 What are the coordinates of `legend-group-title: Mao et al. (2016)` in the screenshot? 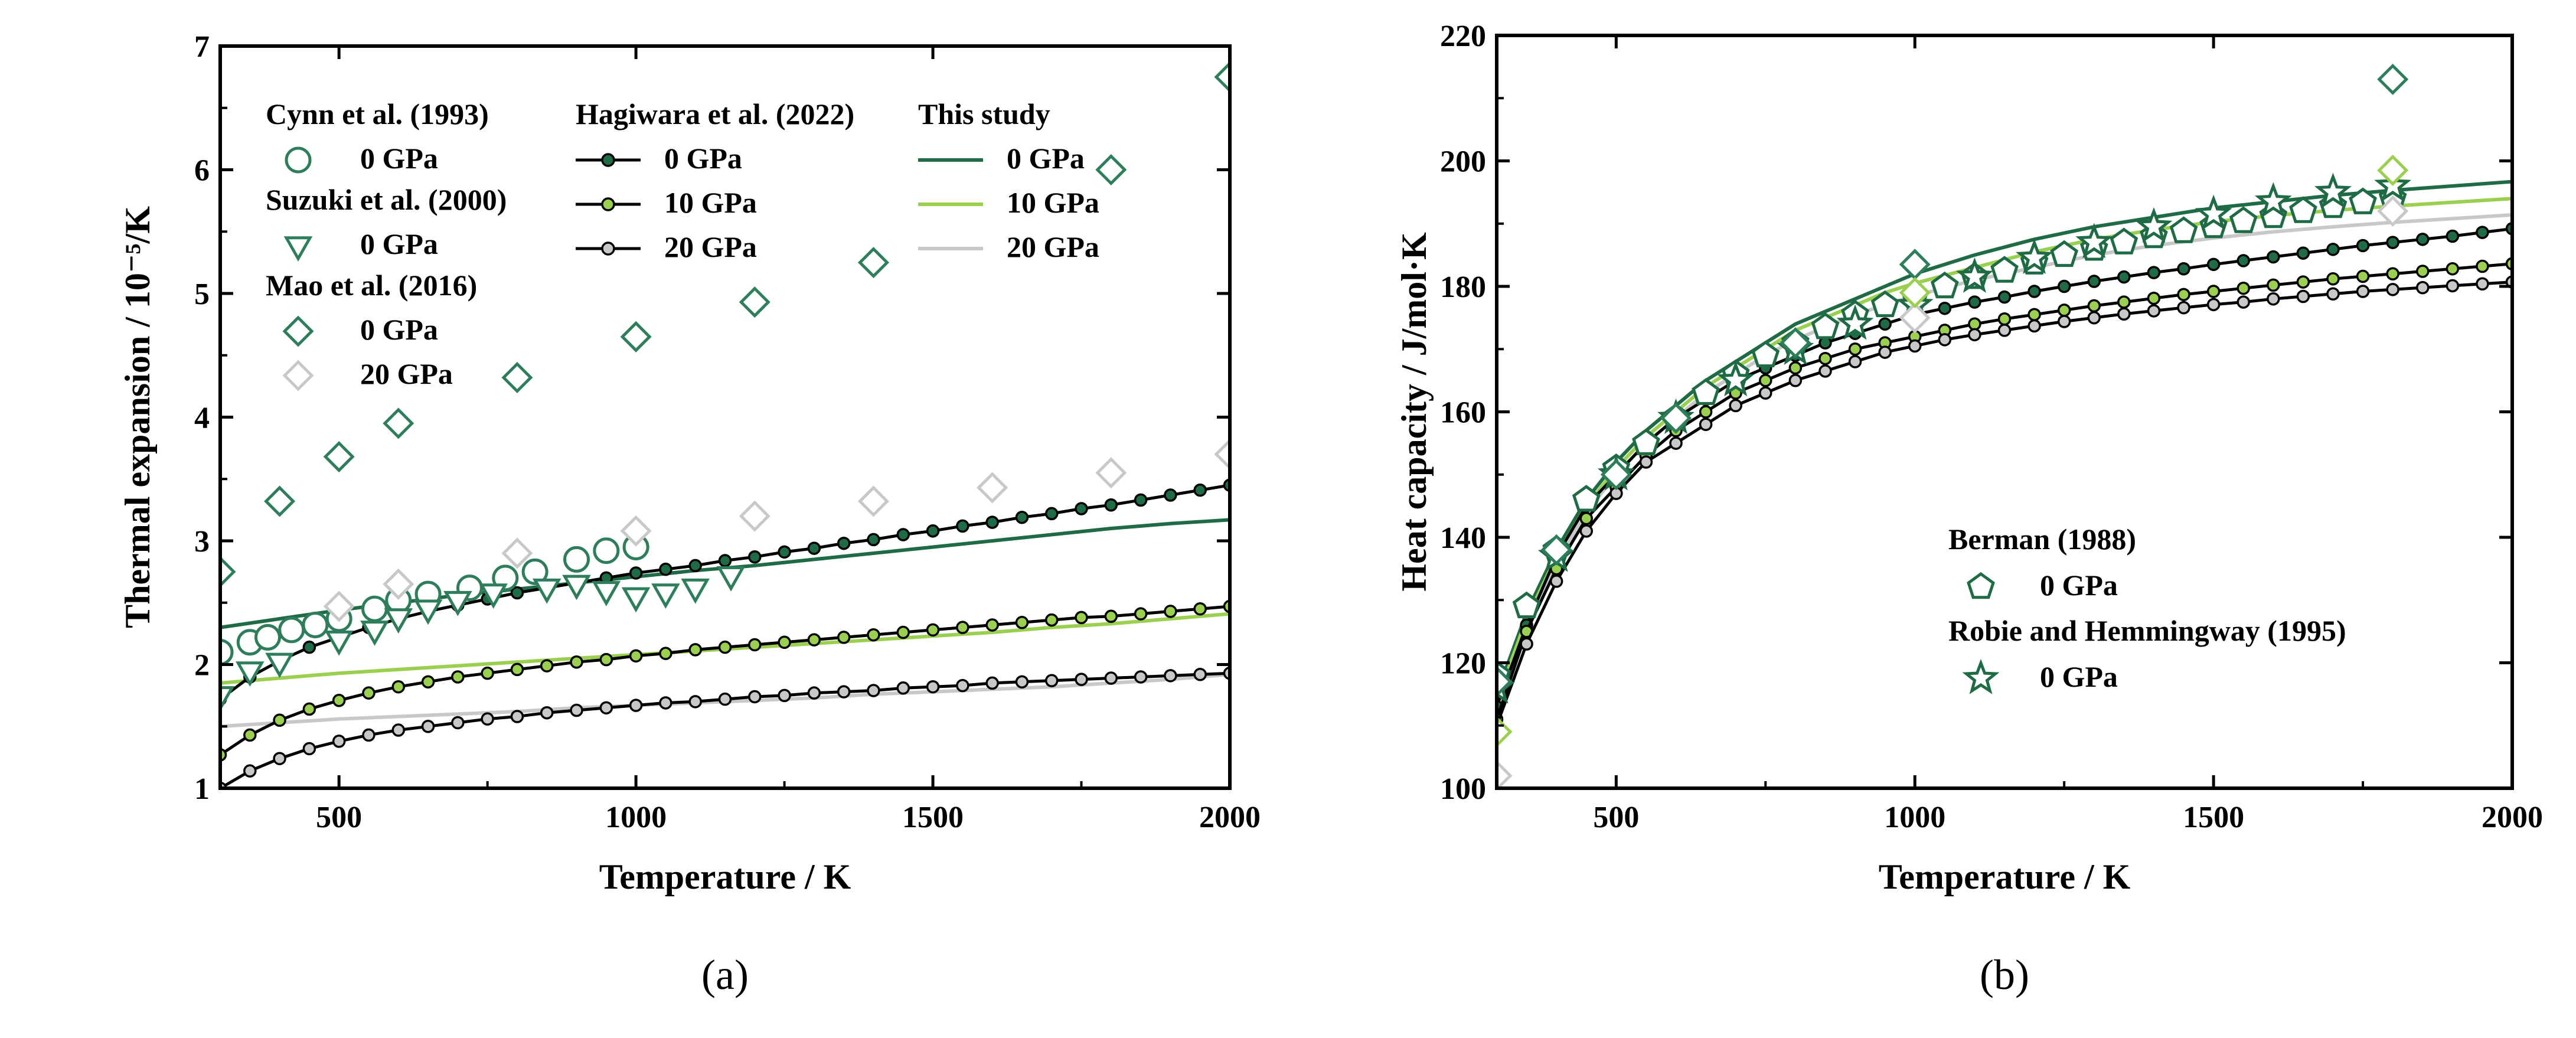 It's located at (371, 285).